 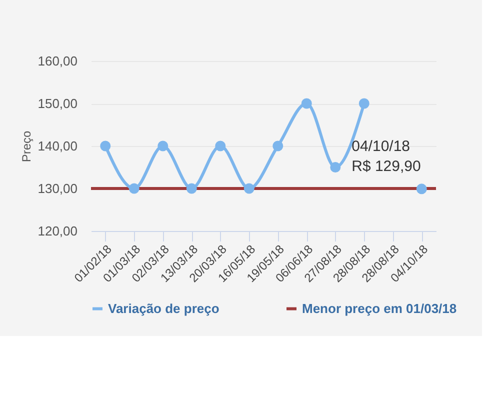 What do you see at coordinates (58, 146) in the screenshot?
I see `y-tick-label: 140,00` at bounding box center [58, 146].